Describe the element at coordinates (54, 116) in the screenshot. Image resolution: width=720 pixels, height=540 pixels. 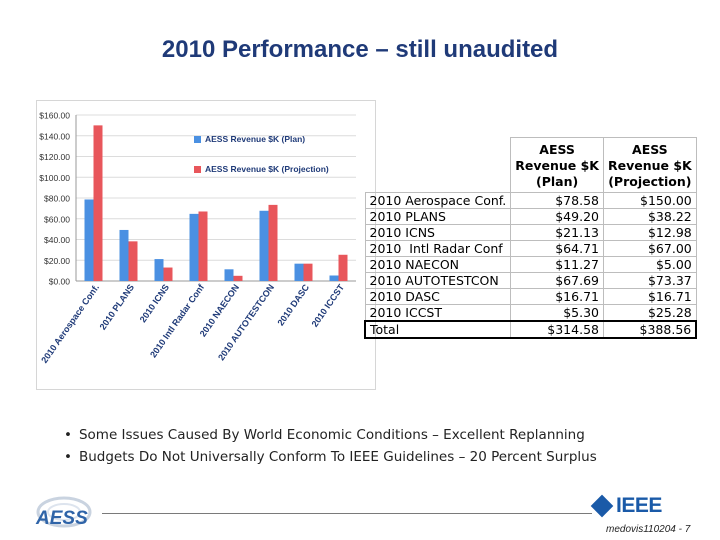
I see `y-tick-label: $160.00` at that location.